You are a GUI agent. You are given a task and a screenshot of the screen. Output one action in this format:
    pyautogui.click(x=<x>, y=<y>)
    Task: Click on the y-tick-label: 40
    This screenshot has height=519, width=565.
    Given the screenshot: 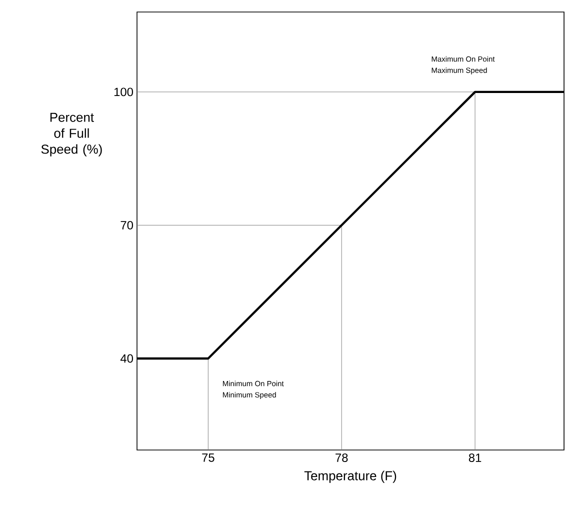 What is the action you would take?
    pyautogui.click(x=127, y=358)
    